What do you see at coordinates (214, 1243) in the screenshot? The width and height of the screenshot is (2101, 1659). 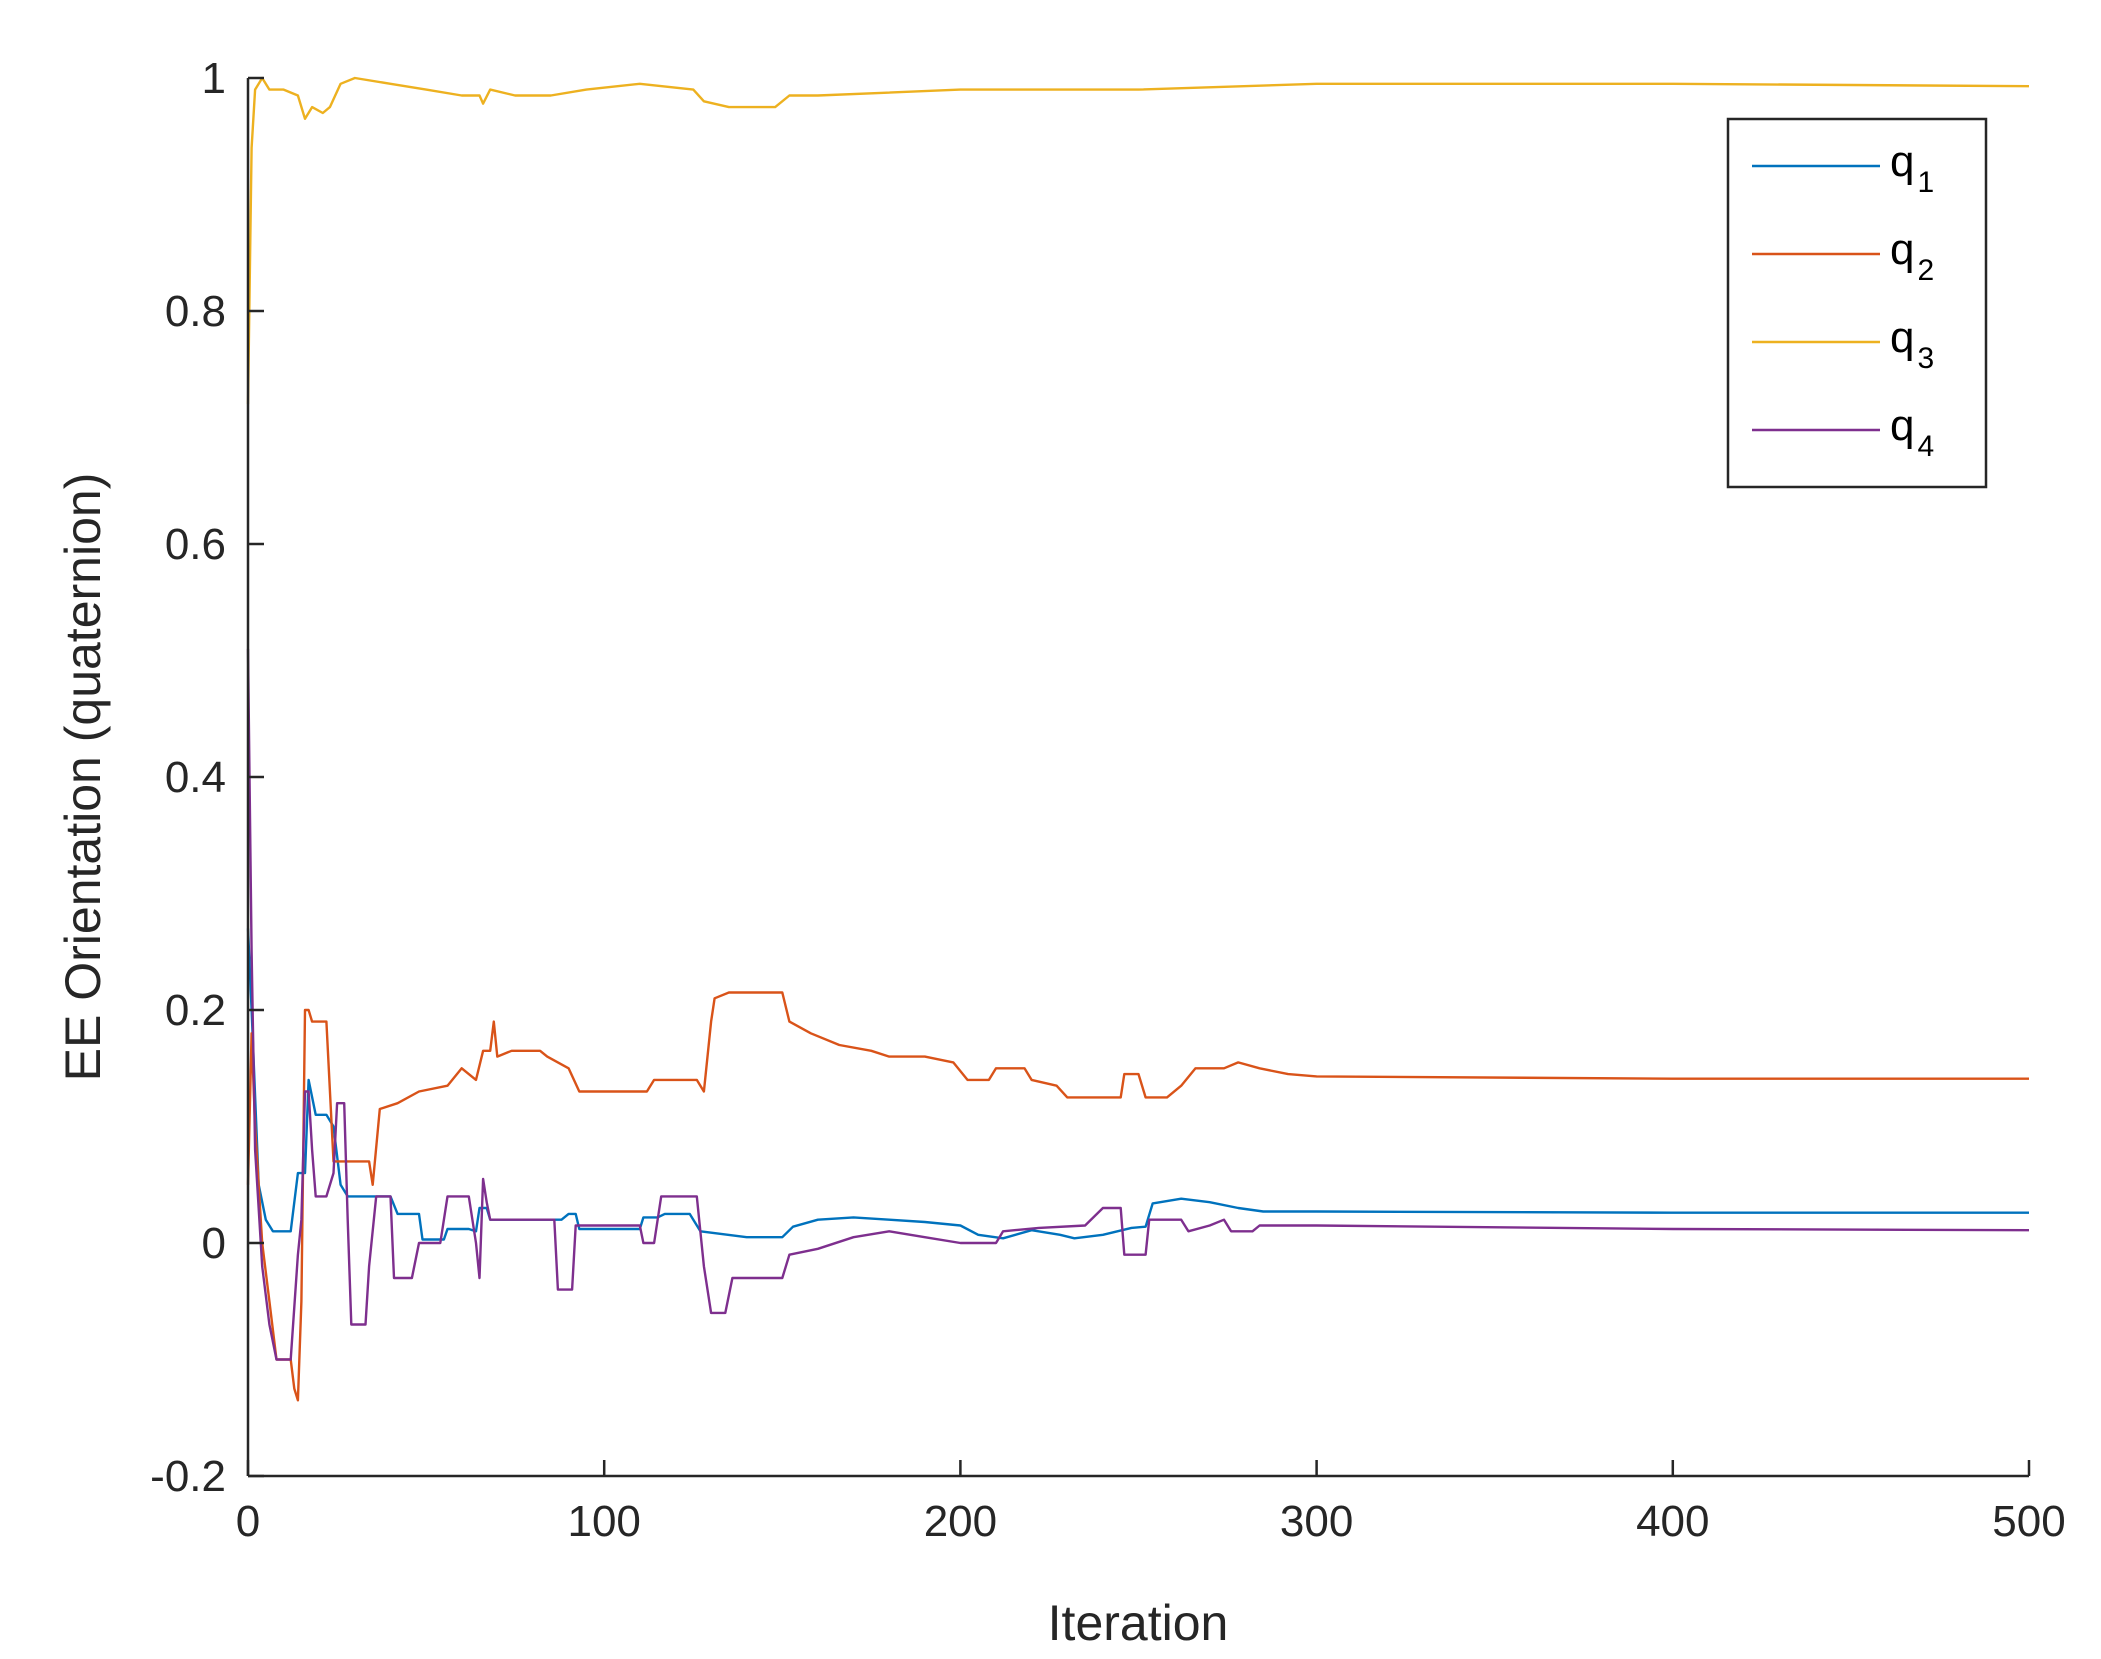 I see `y-tick-label: 0` at bounding box center [214, 1243].